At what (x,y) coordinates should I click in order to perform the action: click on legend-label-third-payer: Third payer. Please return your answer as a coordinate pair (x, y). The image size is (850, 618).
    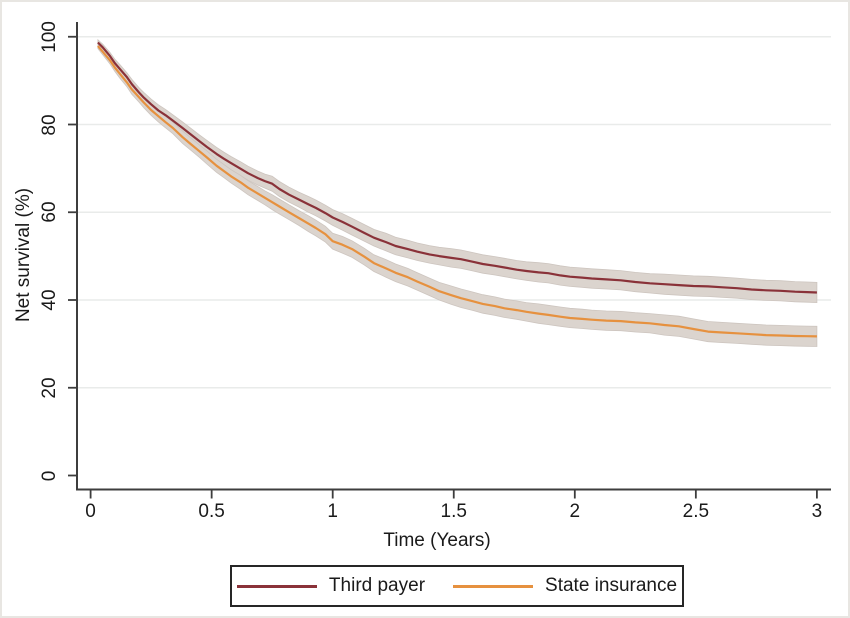
    Looking at the image, I should click on (377, 585).